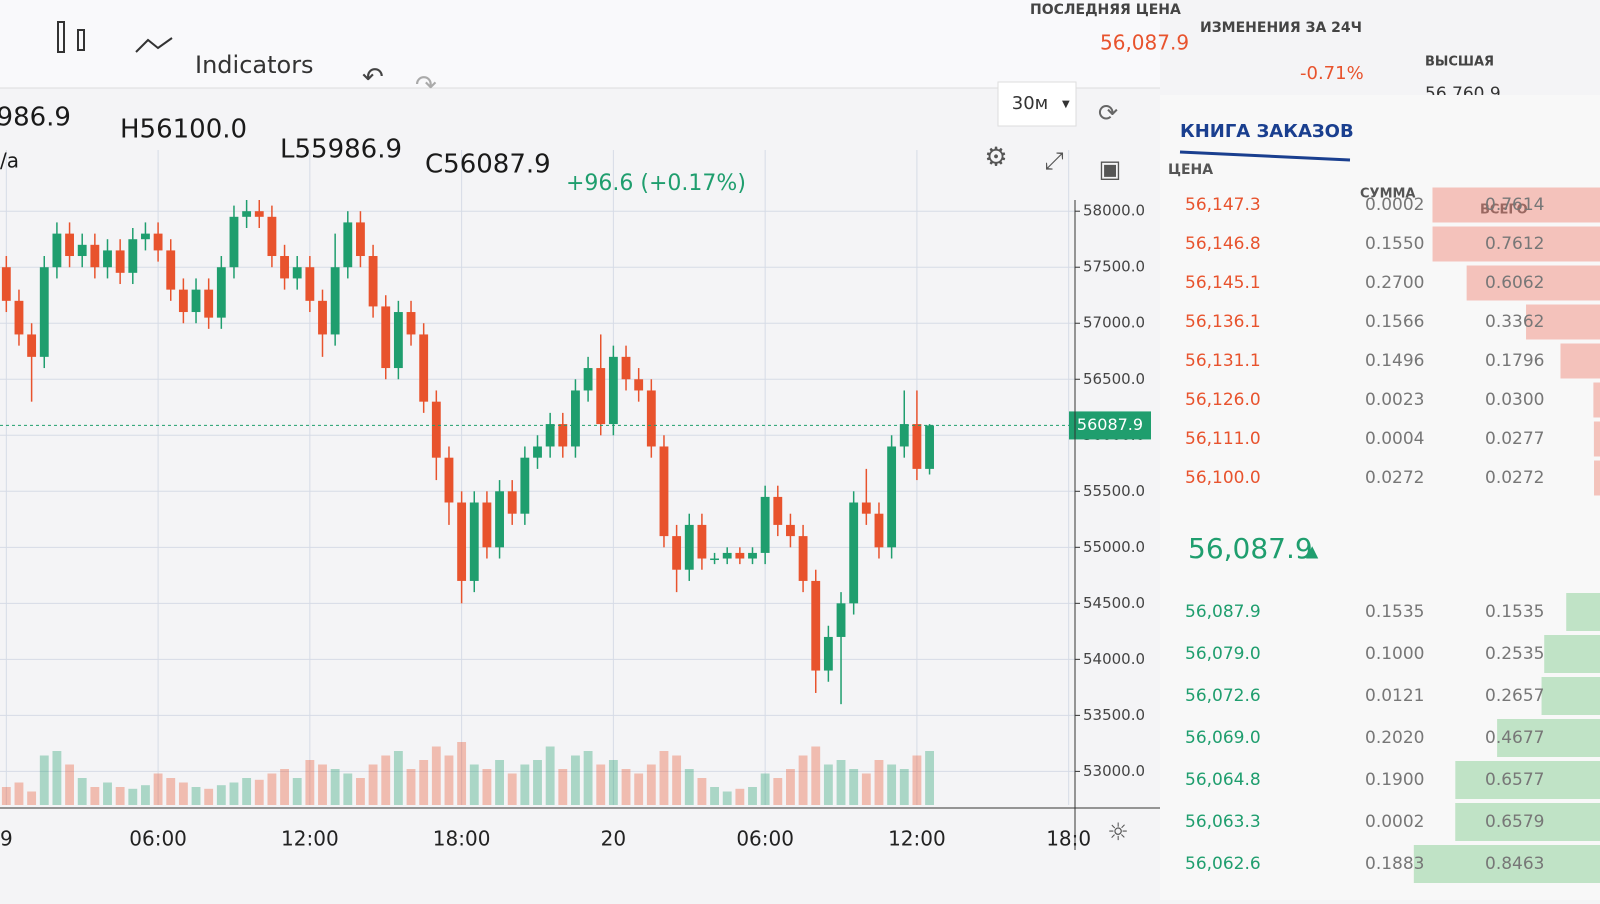 This screenshot has width=1600, height=904. I want to click on interval-box, so click(1037, 104).